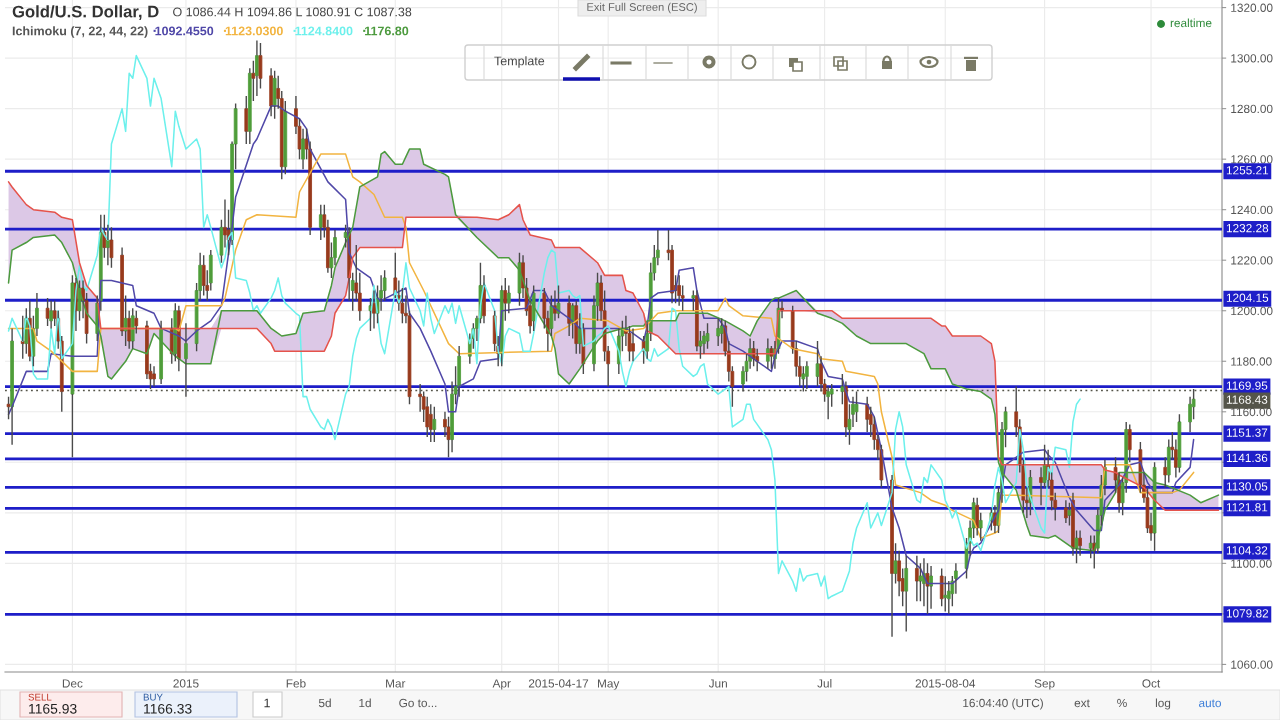  Describe the element at coordinates (254, 31) in the screenshot. I see `legend-label: 1123.0300` at that location.